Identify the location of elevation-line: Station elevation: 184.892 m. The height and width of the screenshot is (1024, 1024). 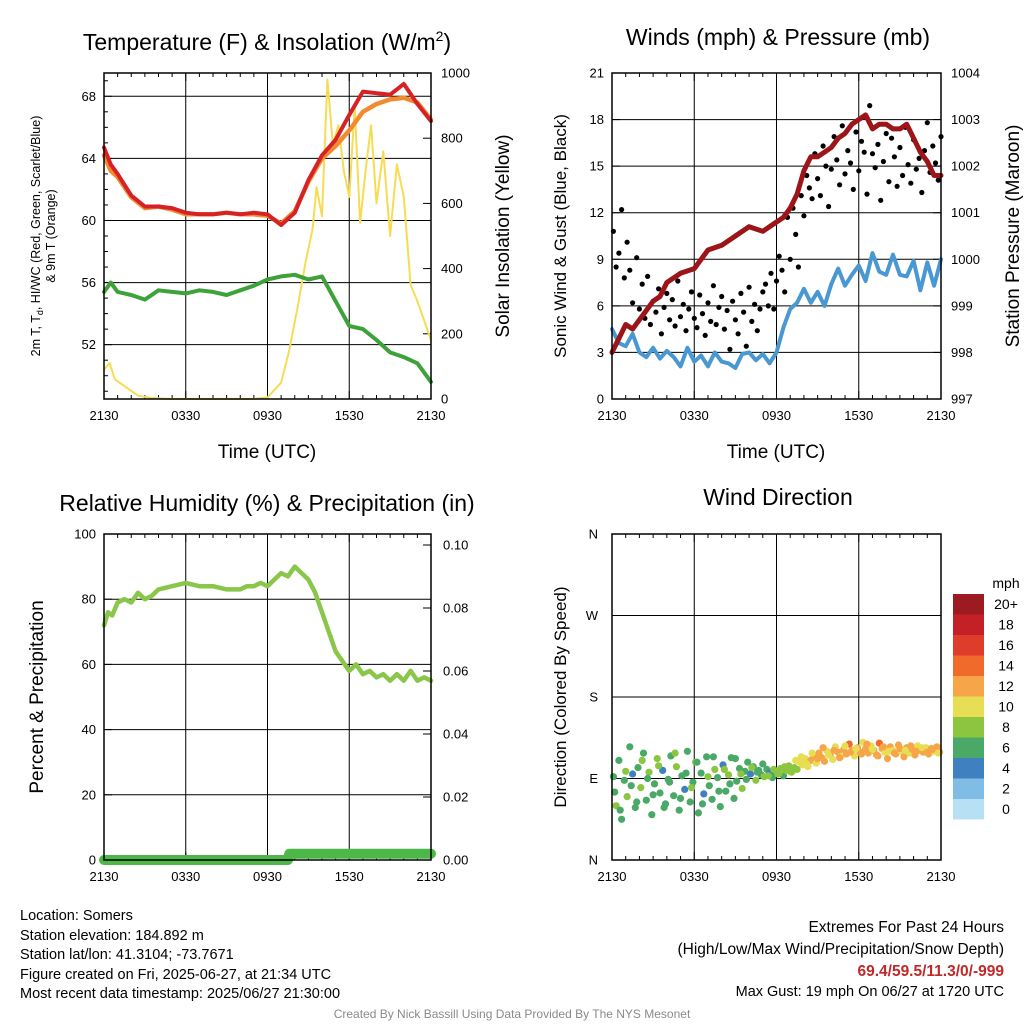
(112, 935).